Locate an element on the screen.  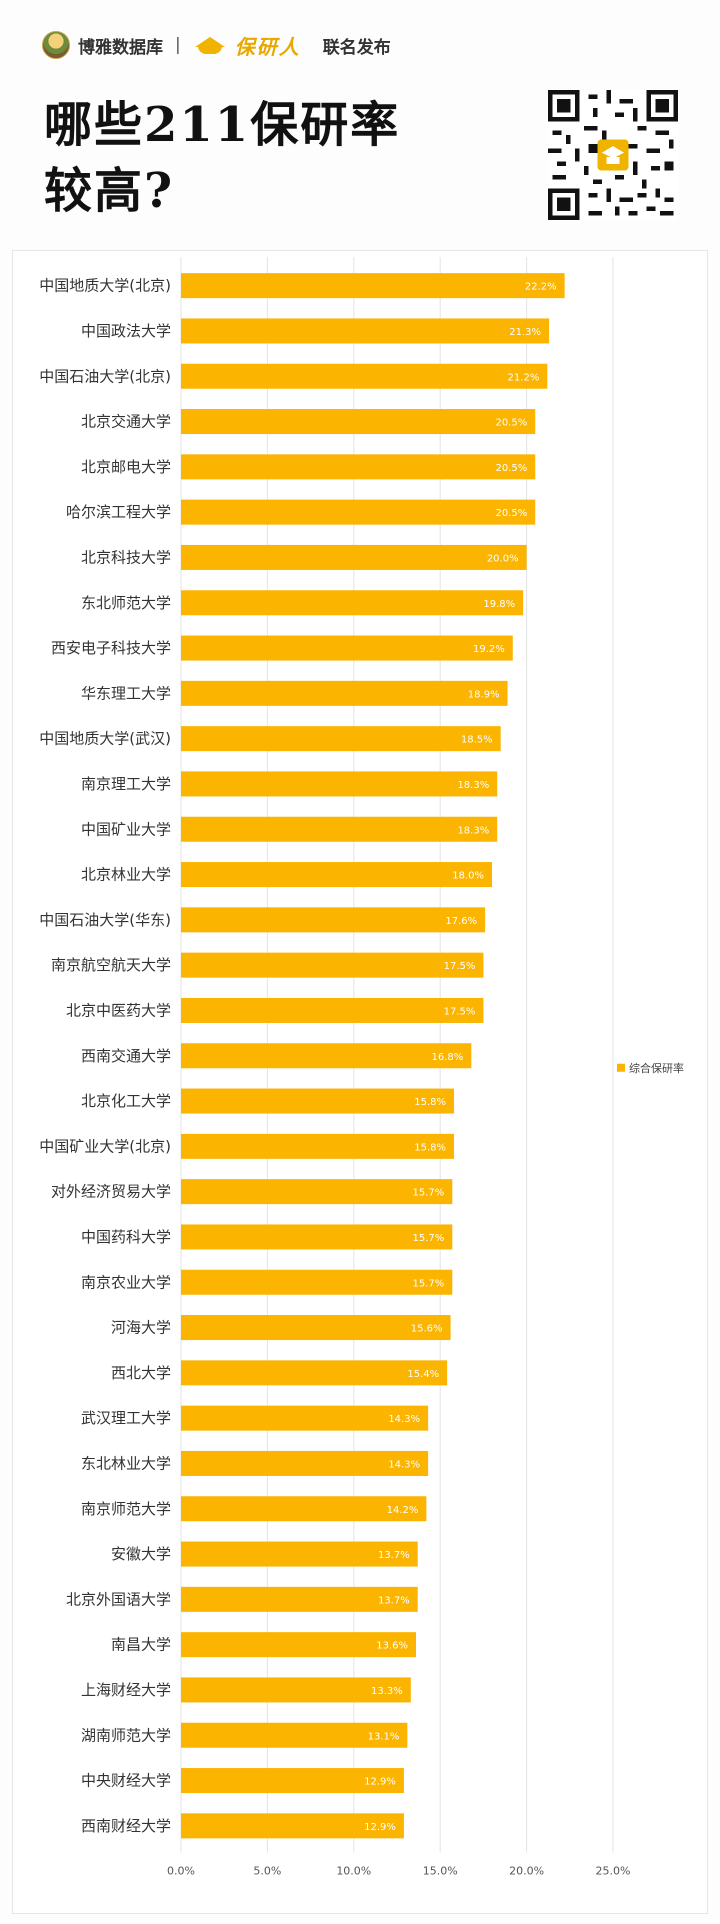
category-label: 中国地质大学(北京) is located at coordinates (105, 286).